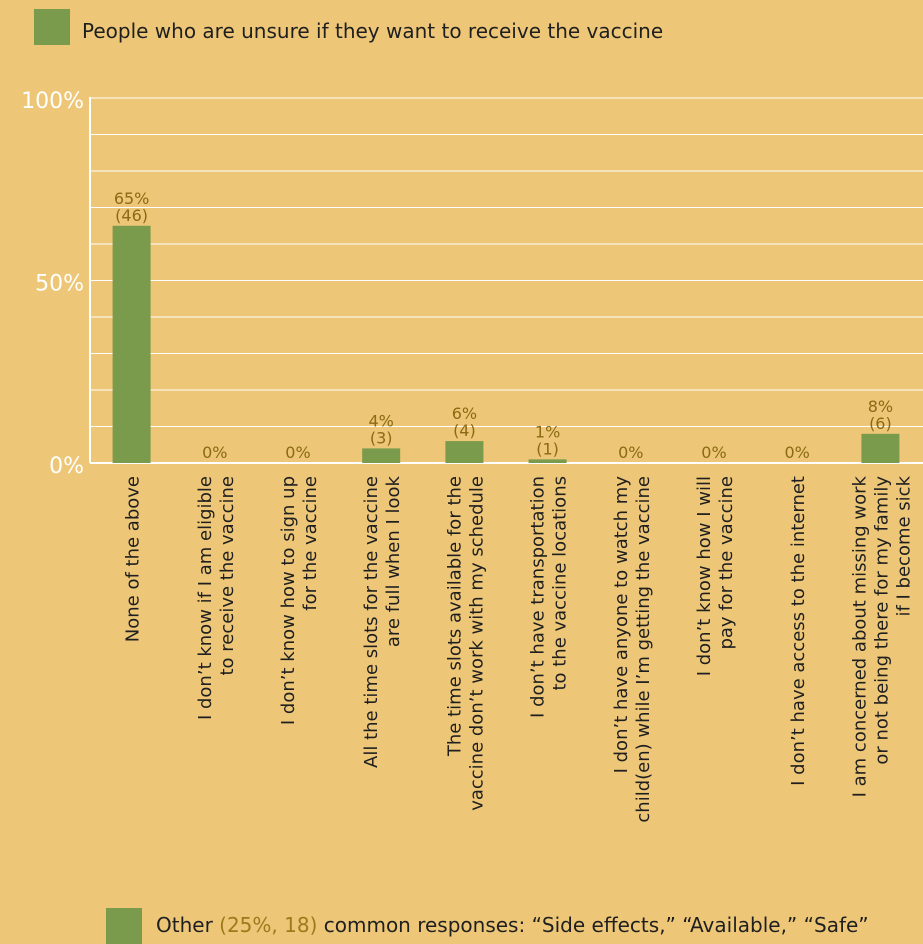 Image resolution: width=923 pixels, height=944 pixels. What do you see at coordinates (188, 925) in the screenshot?
I see `footnote-prefix: Other` at bounding box center [188, 925].